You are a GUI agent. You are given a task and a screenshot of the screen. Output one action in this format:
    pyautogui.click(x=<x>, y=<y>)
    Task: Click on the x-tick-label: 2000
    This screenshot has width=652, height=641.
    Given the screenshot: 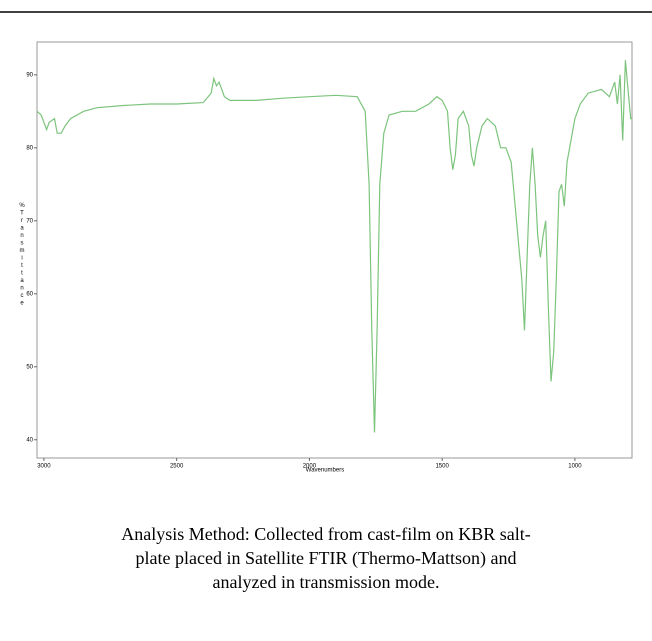 What is the action you would take?
    pyautogui.click(x=310, y=467)
    